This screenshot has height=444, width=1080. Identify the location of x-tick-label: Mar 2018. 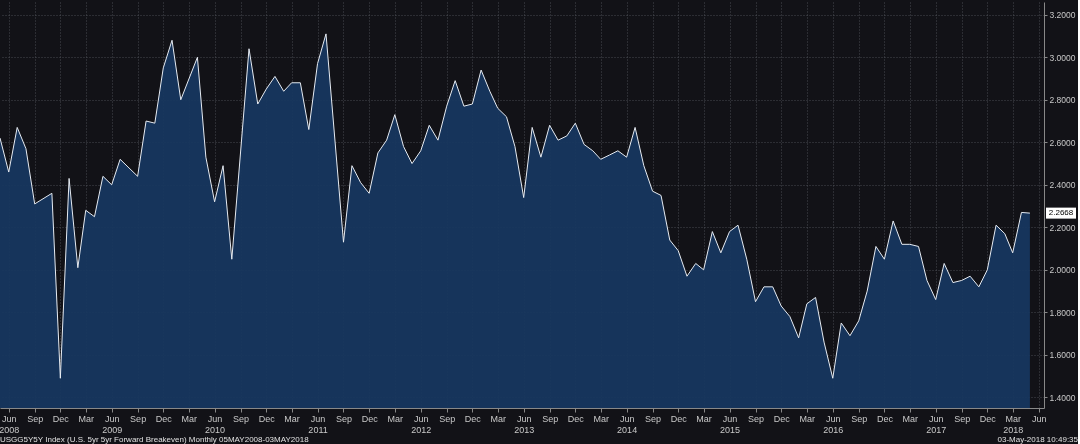
(1013, 424).